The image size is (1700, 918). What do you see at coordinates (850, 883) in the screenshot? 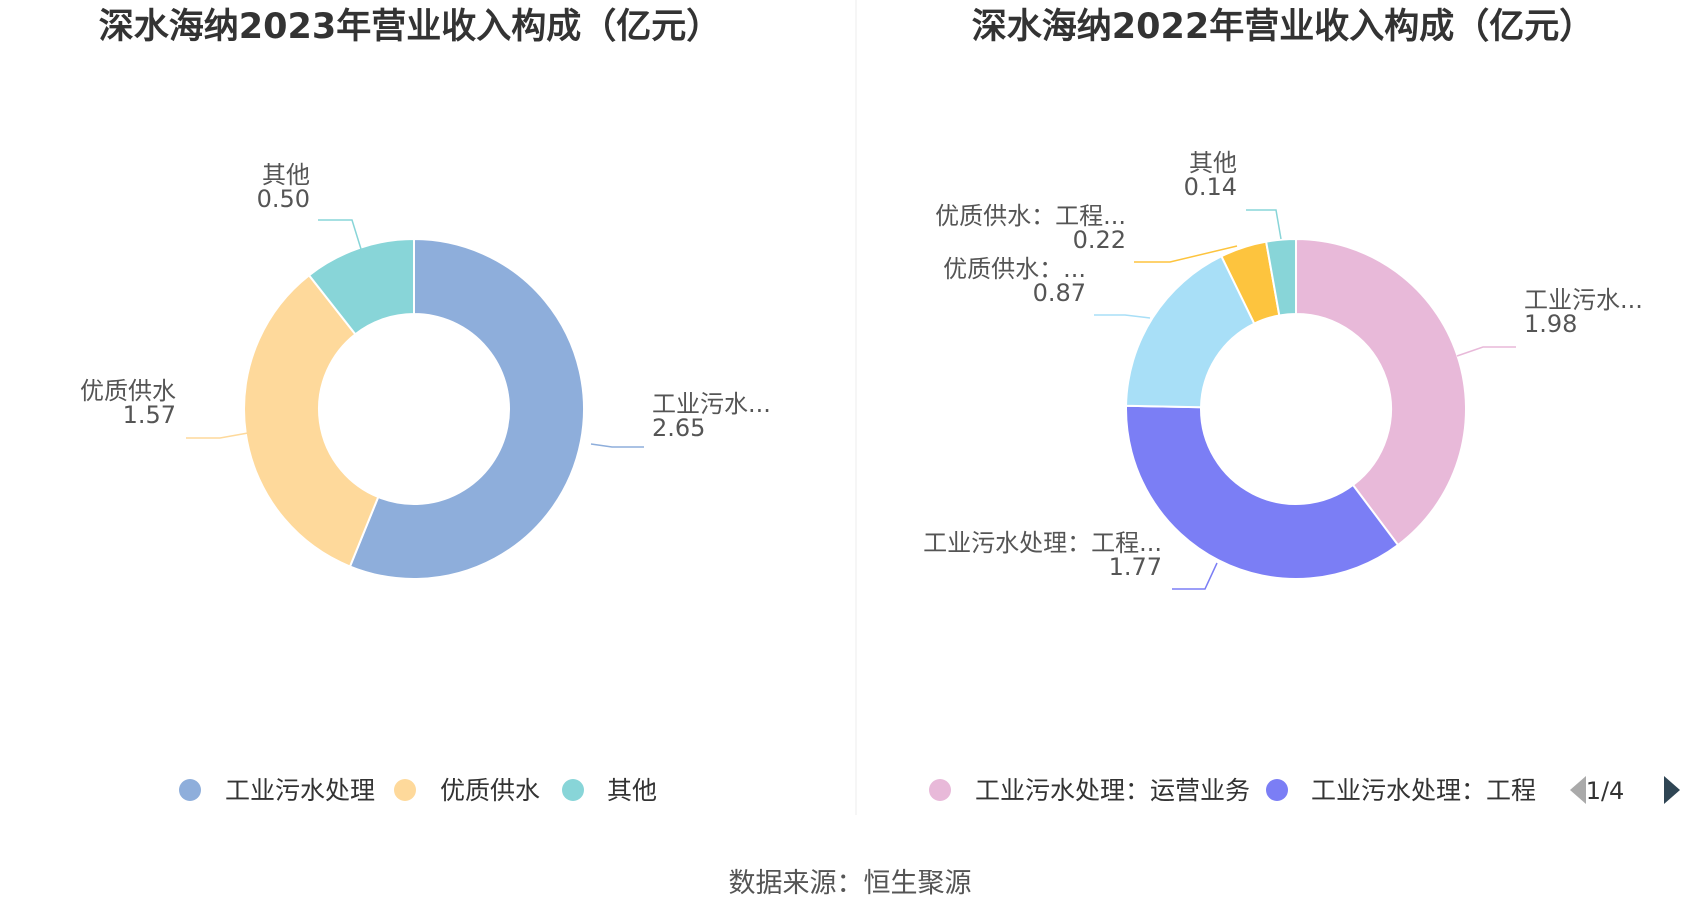
I see `data-source: 数据来源：恒生聚源` at bounding box center [850, 883].